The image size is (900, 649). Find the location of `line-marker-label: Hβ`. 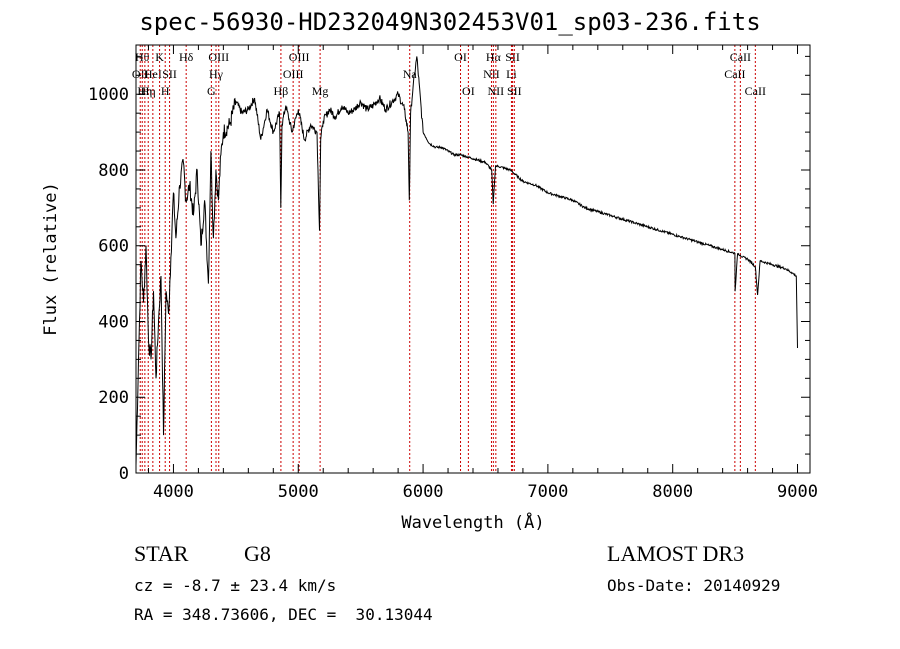

line-marker-label: Hβ is located at coordinates (281, 91).